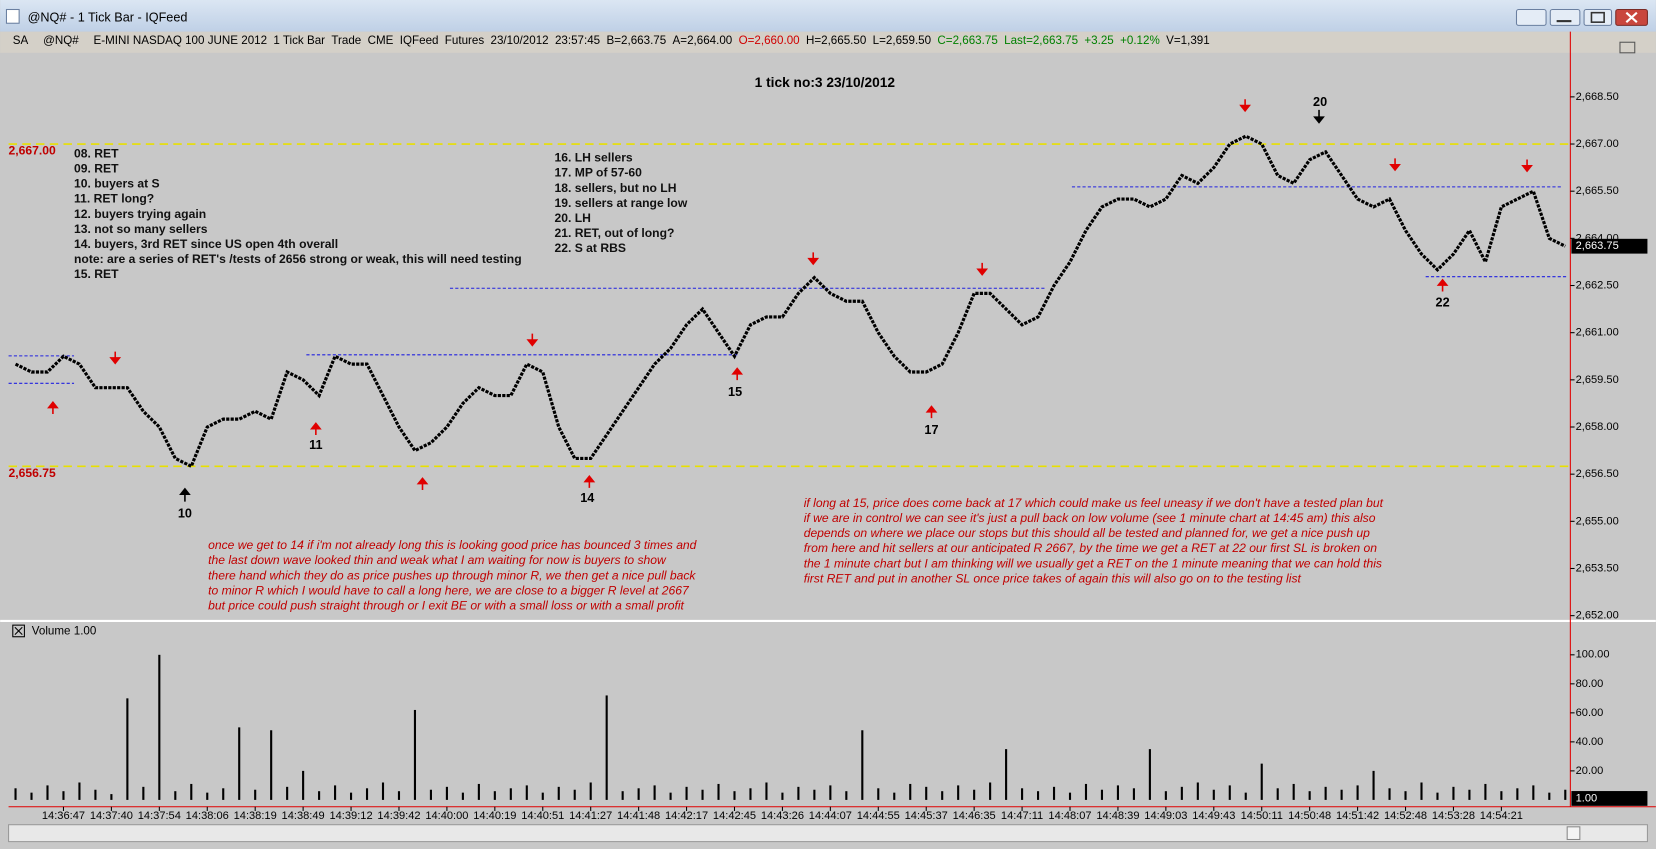  What do you see at coordinates (1597, 427) in the screenshot?
I see `y-tick-label: 2,658.00` at bounding box center [1597, 427].